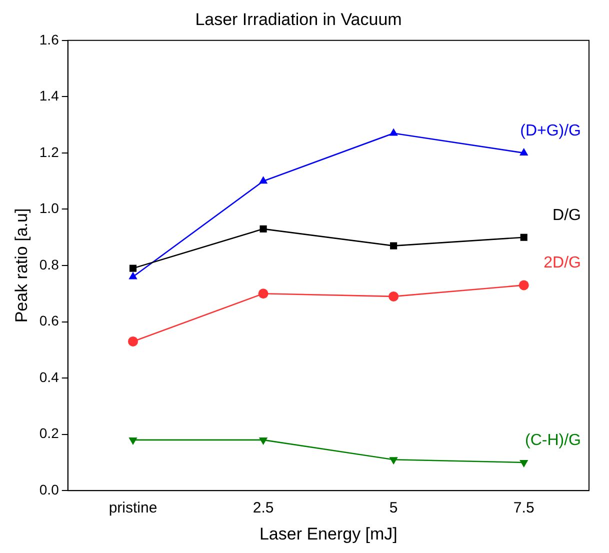 Image resolution: width=609 pixels, height=553 pixels. Describe the element at coordinates (263, 508) in the screenshot. I see `x-tick-label: 2.5` at that location.